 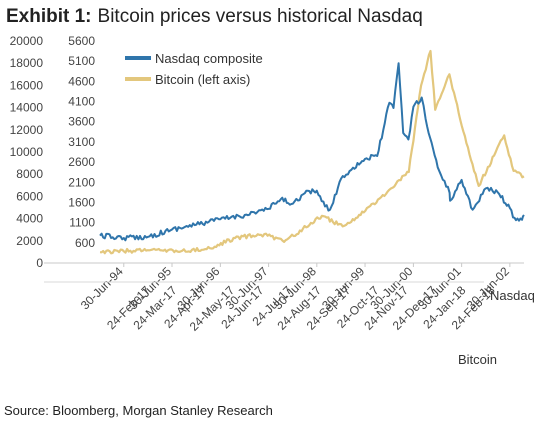 I want to click on exhibit-label: Exhibit 1:, so click(x=49, y=16).